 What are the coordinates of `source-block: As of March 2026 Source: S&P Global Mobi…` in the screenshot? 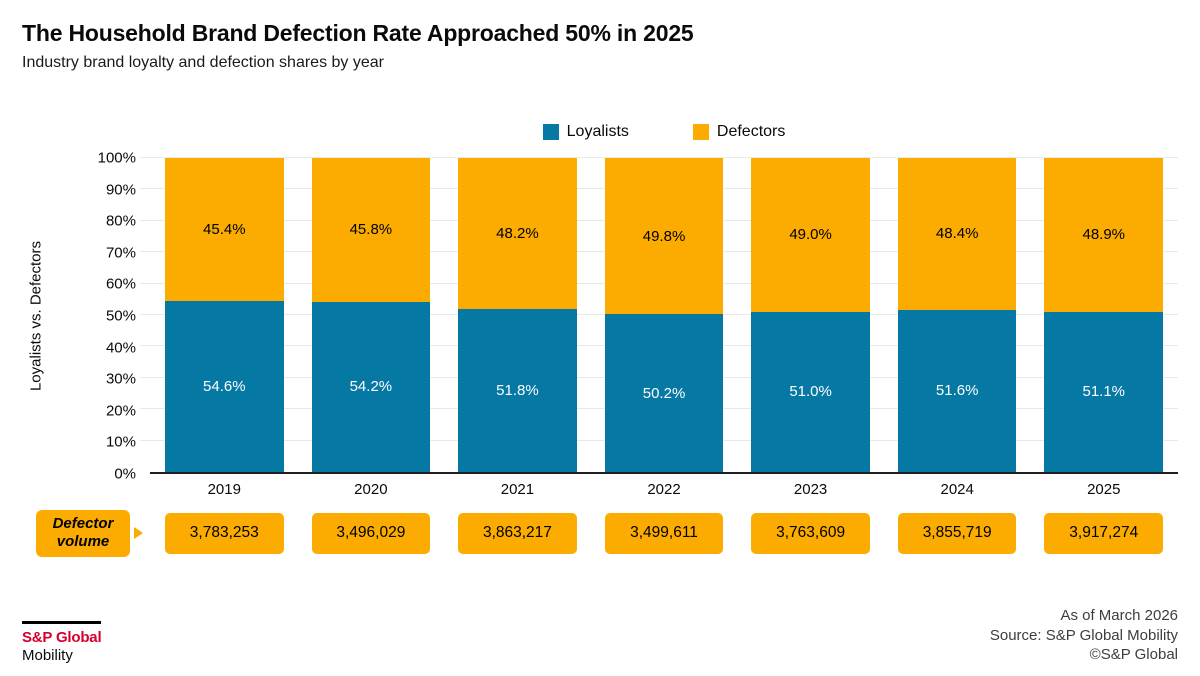 It's located at (1084, 635).